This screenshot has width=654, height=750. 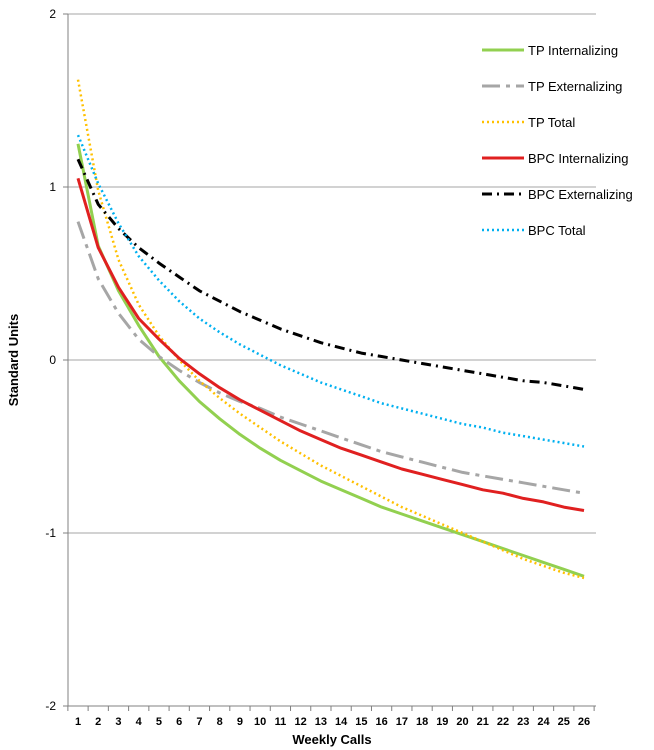 I want to click on legend-label: BPC Total, so click(x=557, y=230).